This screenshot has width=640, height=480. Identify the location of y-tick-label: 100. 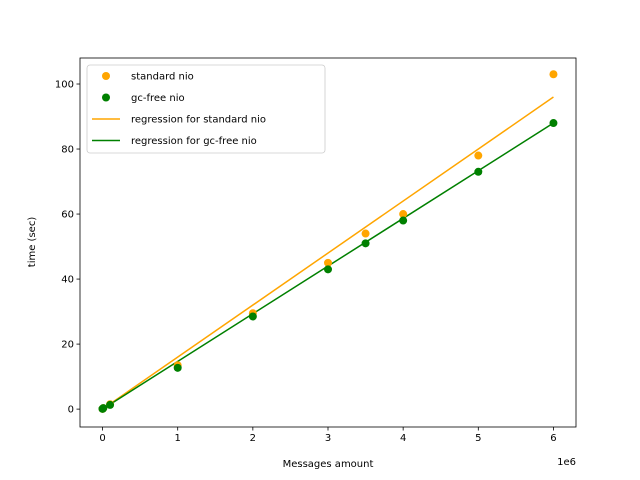
(64, 85).